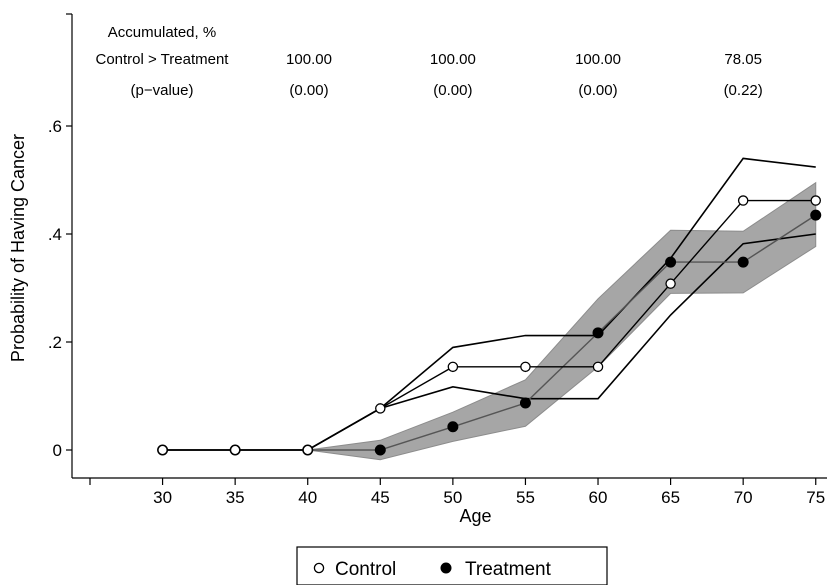  I want to click on y-axis-title: Probability of Having Cancer, so click(18, 248).